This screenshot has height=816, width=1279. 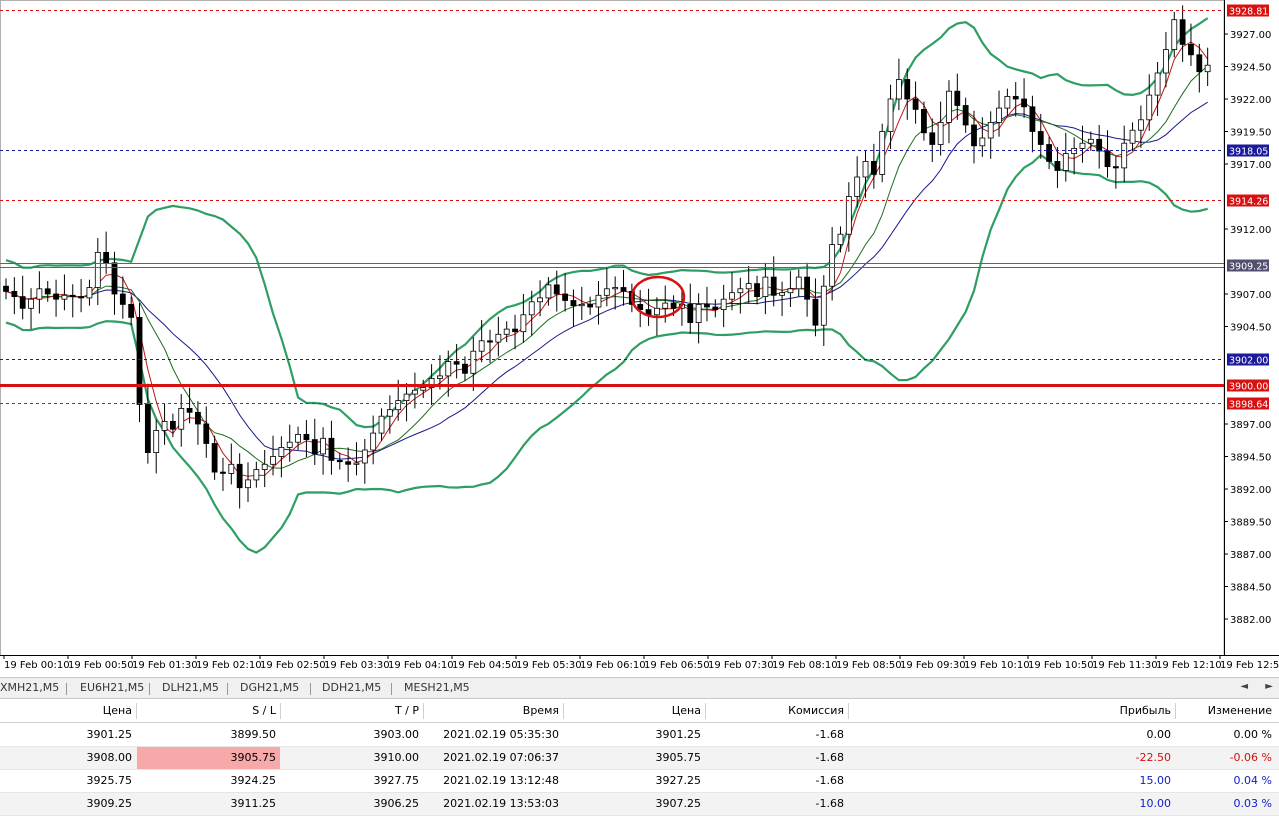 What do you see at coordinates (270, 687) in the screenshot?
I see `tab-dgh21: DGH21,M5` at bounding box center [270, 687].